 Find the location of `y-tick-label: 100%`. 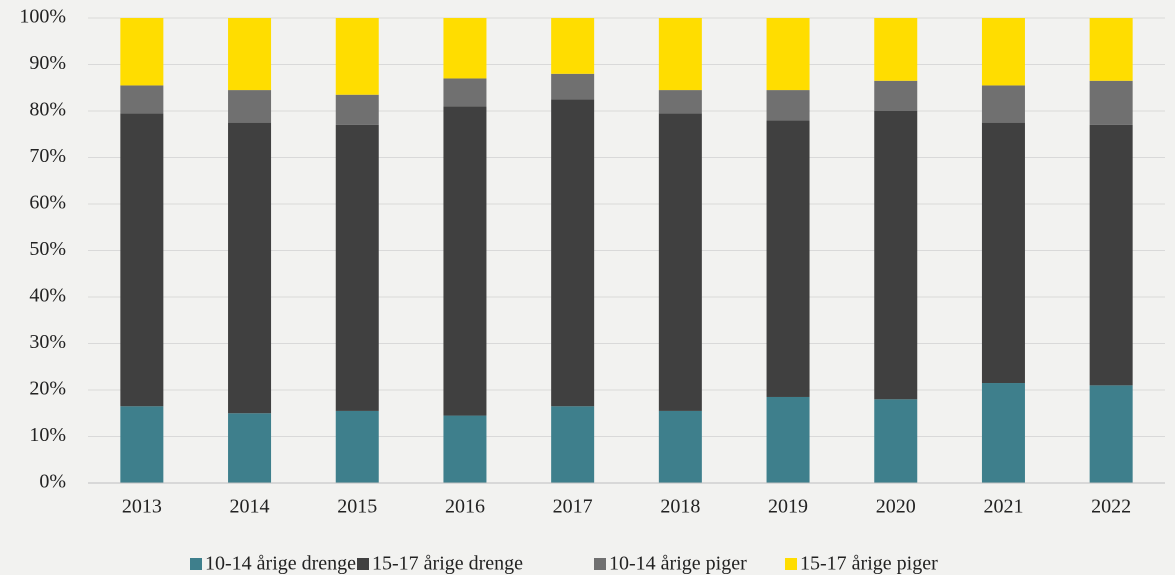

y-tick-label: 100% is located at coordinates (42, 17).